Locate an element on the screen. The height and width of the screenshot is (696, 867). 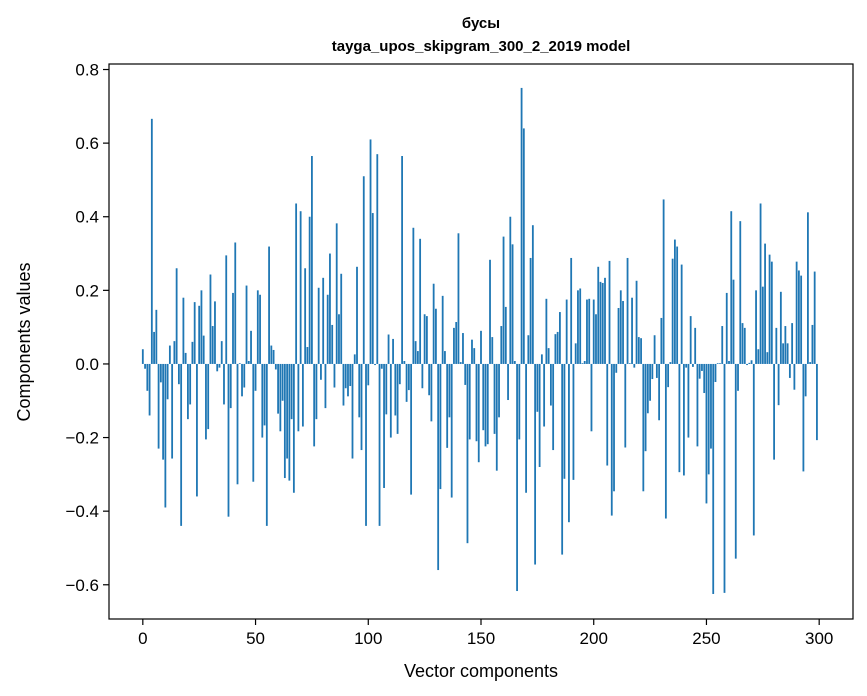
y-tick-label: −0.4 is located at coordinates (82, 511).